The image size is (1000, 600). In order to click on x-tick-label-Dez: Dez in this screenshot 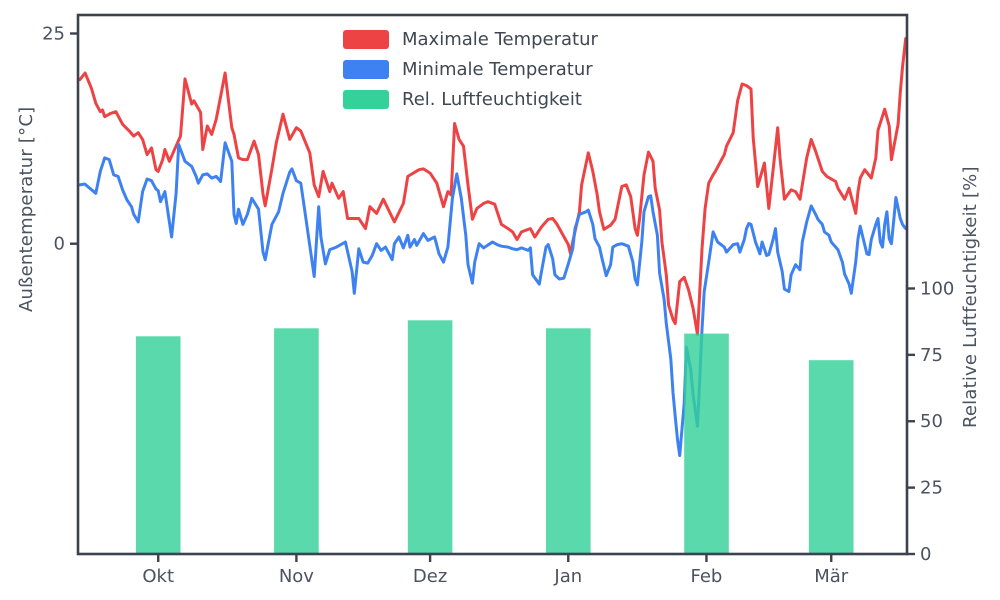, I will do `click(430, 576)`.